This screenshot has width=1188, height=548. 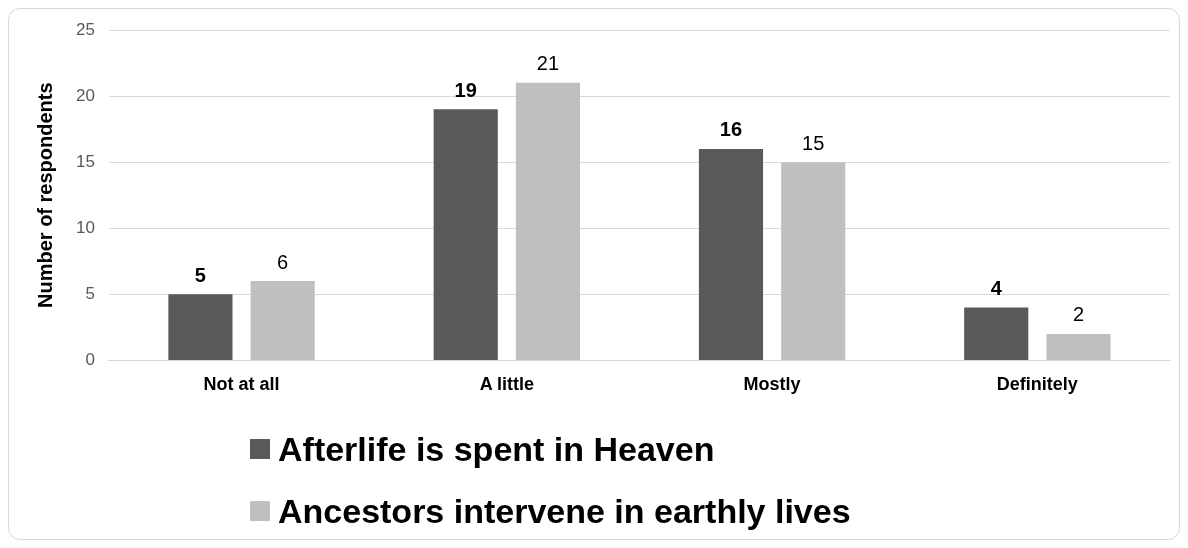 What do you see at coordinates (200, 274) in the screenshot?
I see `data-label: 5` at bounding box center [200, 274].